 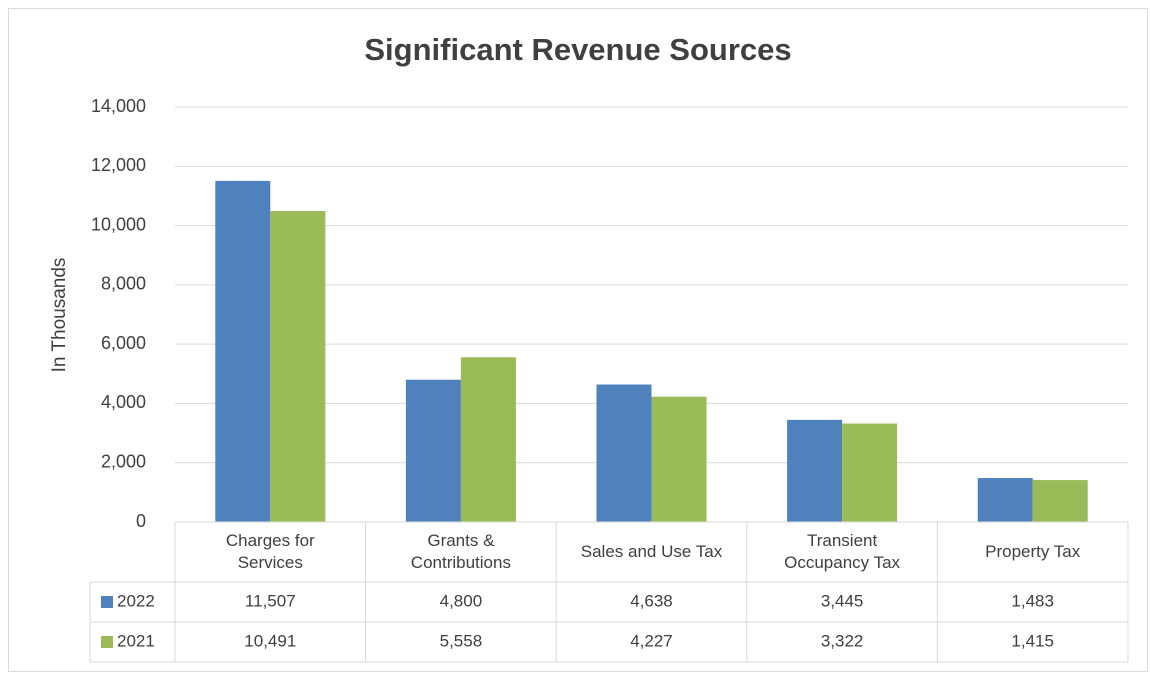 What do you see at coordinates (118, 224) in the screenshot?
I see `y-tick-label: 10,000` at bounding box center [118, 224].